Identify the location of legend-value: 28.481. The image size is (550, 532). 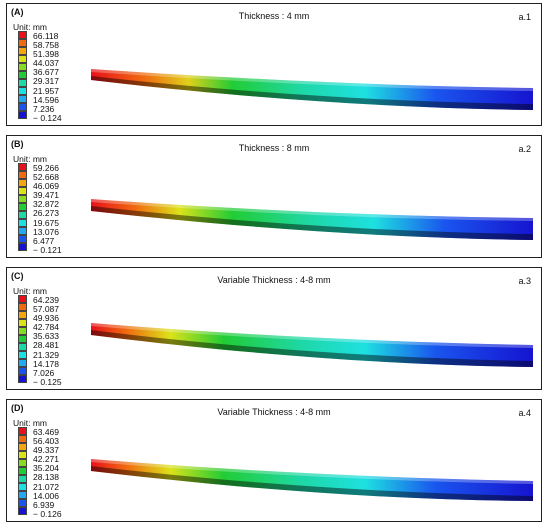
(46, 345).